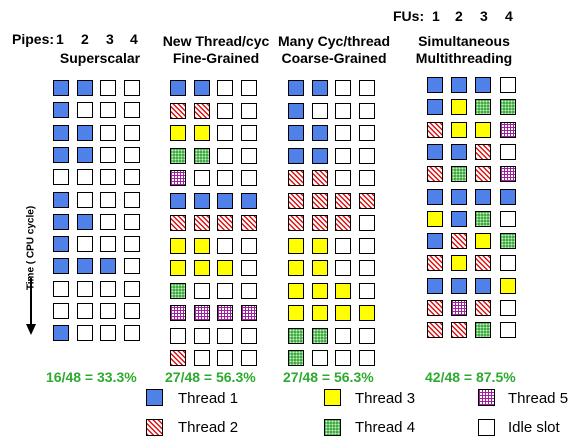 The height and width of the screenshot is (440, 575). I want to click on panel-title-fine-grained: New Thread/cyc Fine-Grained, so click(216, 50).